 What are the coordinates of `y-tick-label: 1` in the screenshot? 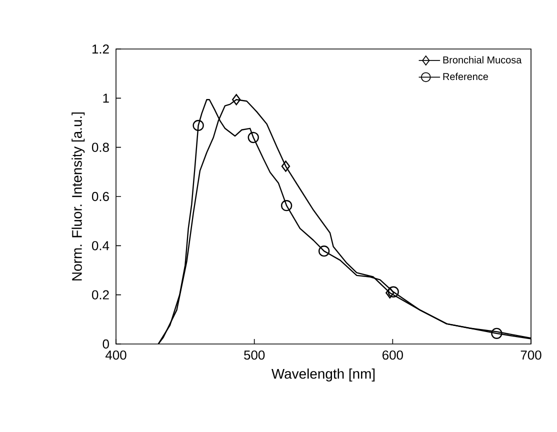 It's located at (106, 98).